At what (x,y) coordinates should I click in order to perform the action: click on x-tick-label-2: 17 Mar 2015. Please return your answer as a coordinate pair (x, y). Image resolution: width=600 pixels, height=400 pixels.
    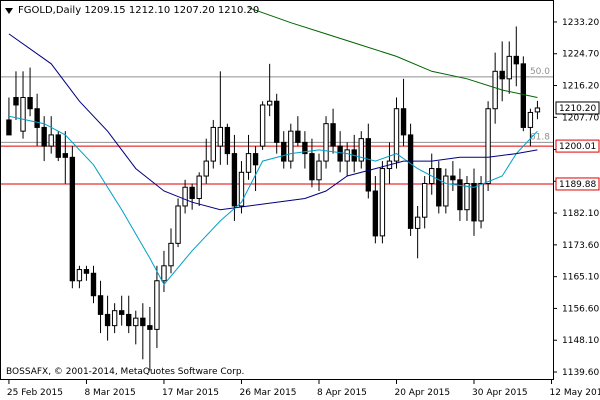
    Looking at the image, I should click on (190, 393).